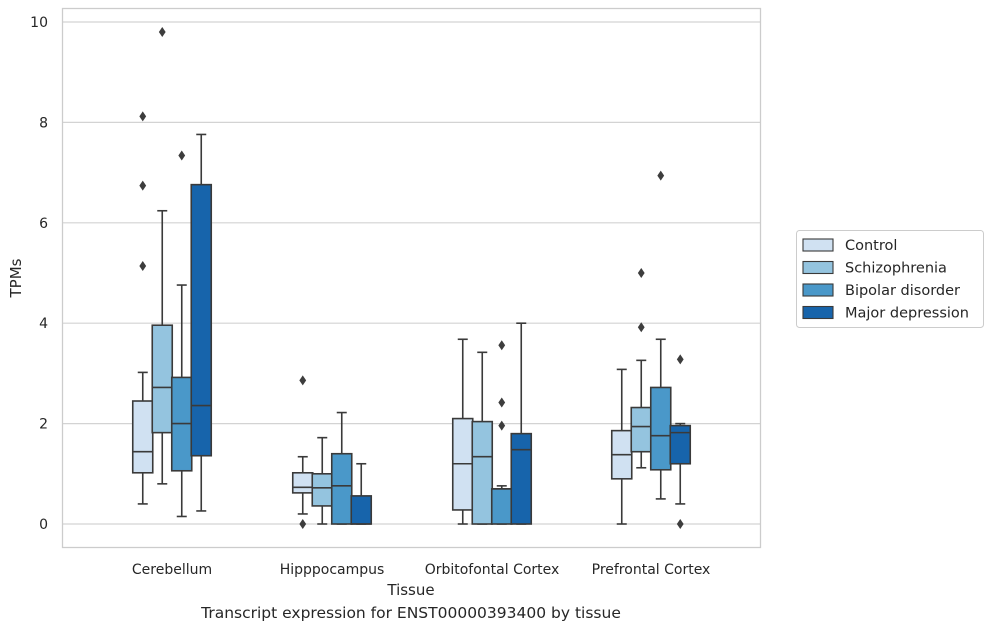 The width and height of the screenshot is (992, 634). Describe the element at coordinates (43, 224) in the screenshot. I see `y-tick-label: 6` at that location.